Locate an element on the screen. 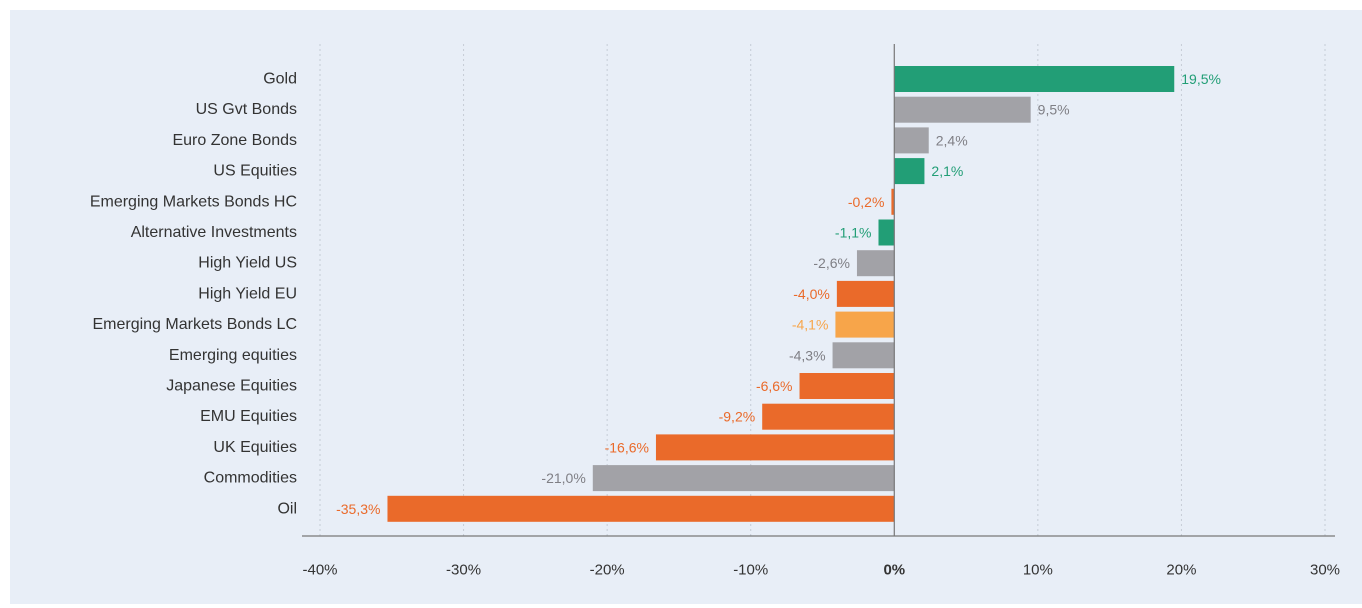  category-label: Alternative Investments is located at coordinates (214, 232).